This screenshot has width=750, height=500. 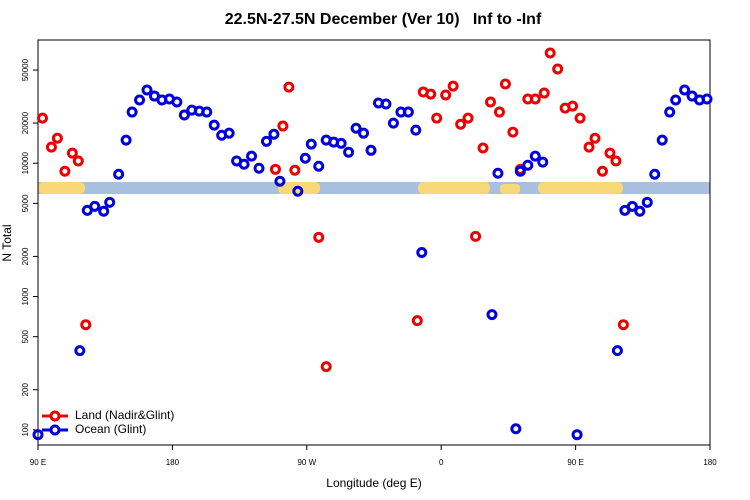 What do you see at coordinates (25, 390) in the screenshot?
I see `y-tick-label: 200` at bounding box center [25, 390].